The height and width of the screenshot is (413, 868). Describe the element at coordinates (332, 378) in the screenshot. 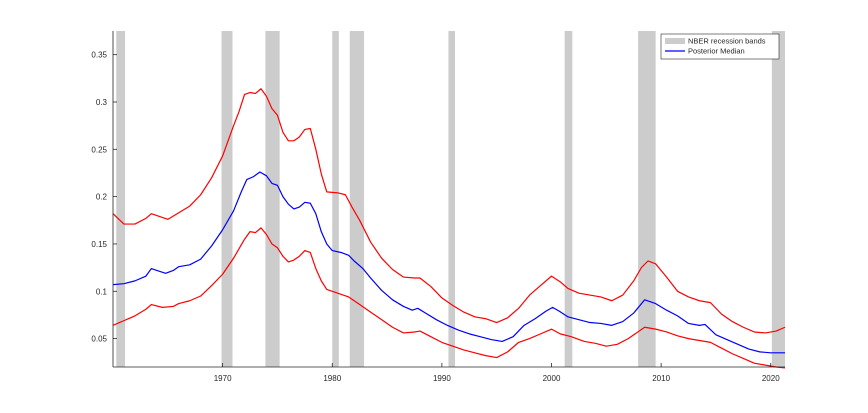

I see `x-tick-label: 1980` at that location.